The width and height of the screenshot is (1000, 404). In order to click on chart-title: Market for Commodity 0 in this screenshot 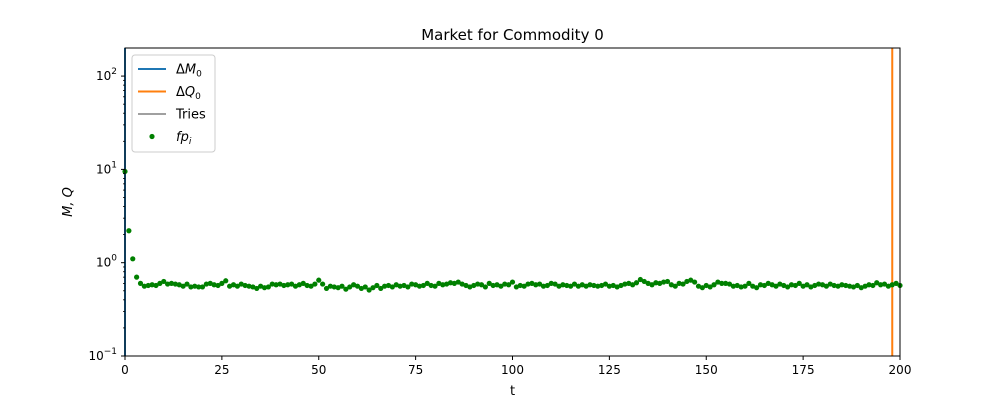, I will do `click(512, 35)`.